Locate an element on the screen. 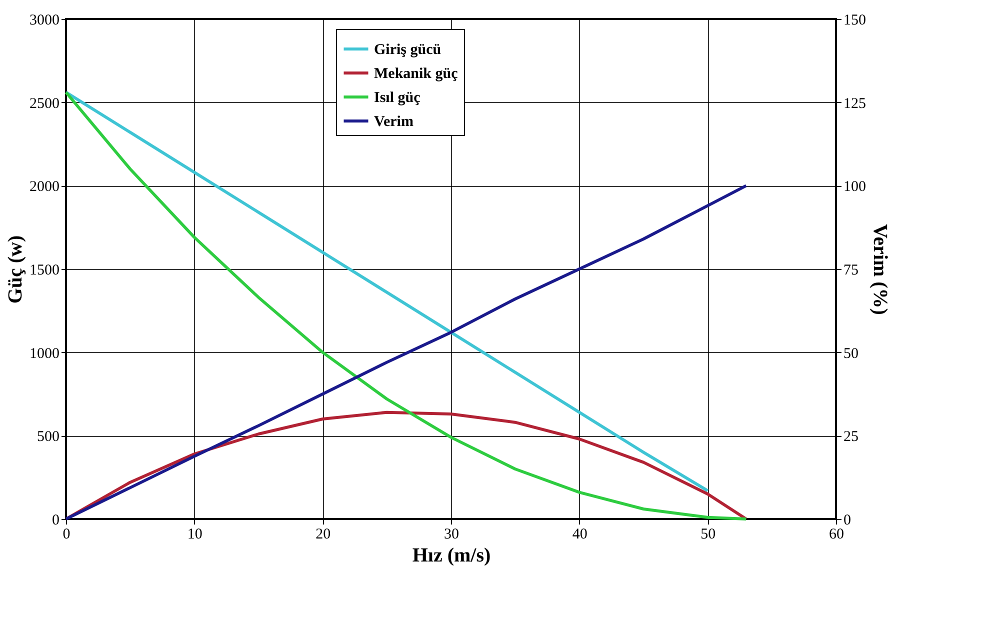  y-tick-label: 2500 is located at coordinates (45, 104).